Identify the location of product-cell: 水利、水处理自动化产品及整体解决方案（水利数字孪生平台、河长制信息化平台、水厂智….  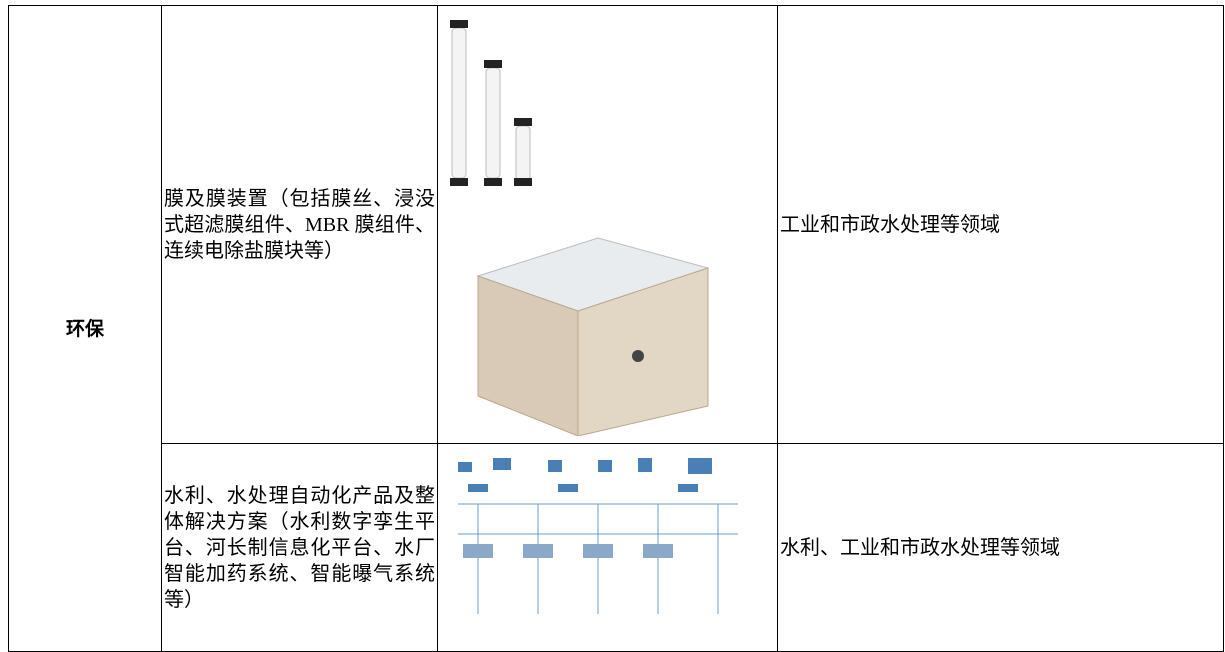
(299, 547).